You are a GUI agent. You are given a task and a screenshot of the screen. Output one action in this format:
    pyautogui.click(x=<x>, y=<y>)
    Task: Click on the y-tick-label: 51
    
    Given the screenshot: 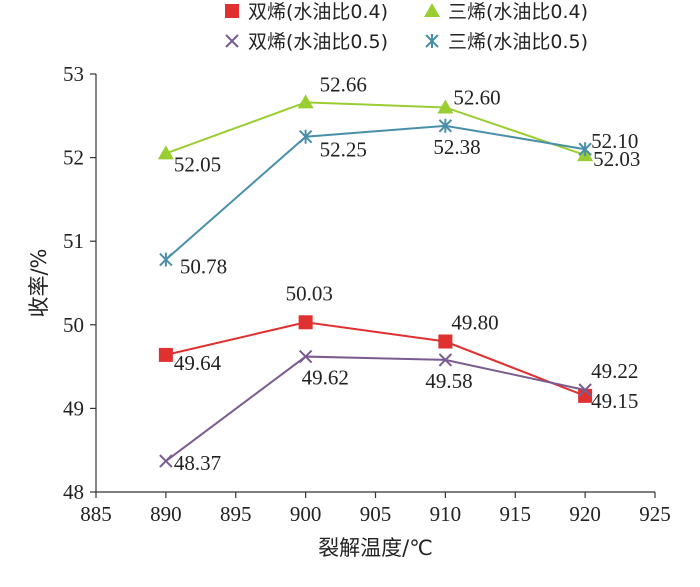 What is the action you would take?
    pyautogui.click(x=73, y=241)
    